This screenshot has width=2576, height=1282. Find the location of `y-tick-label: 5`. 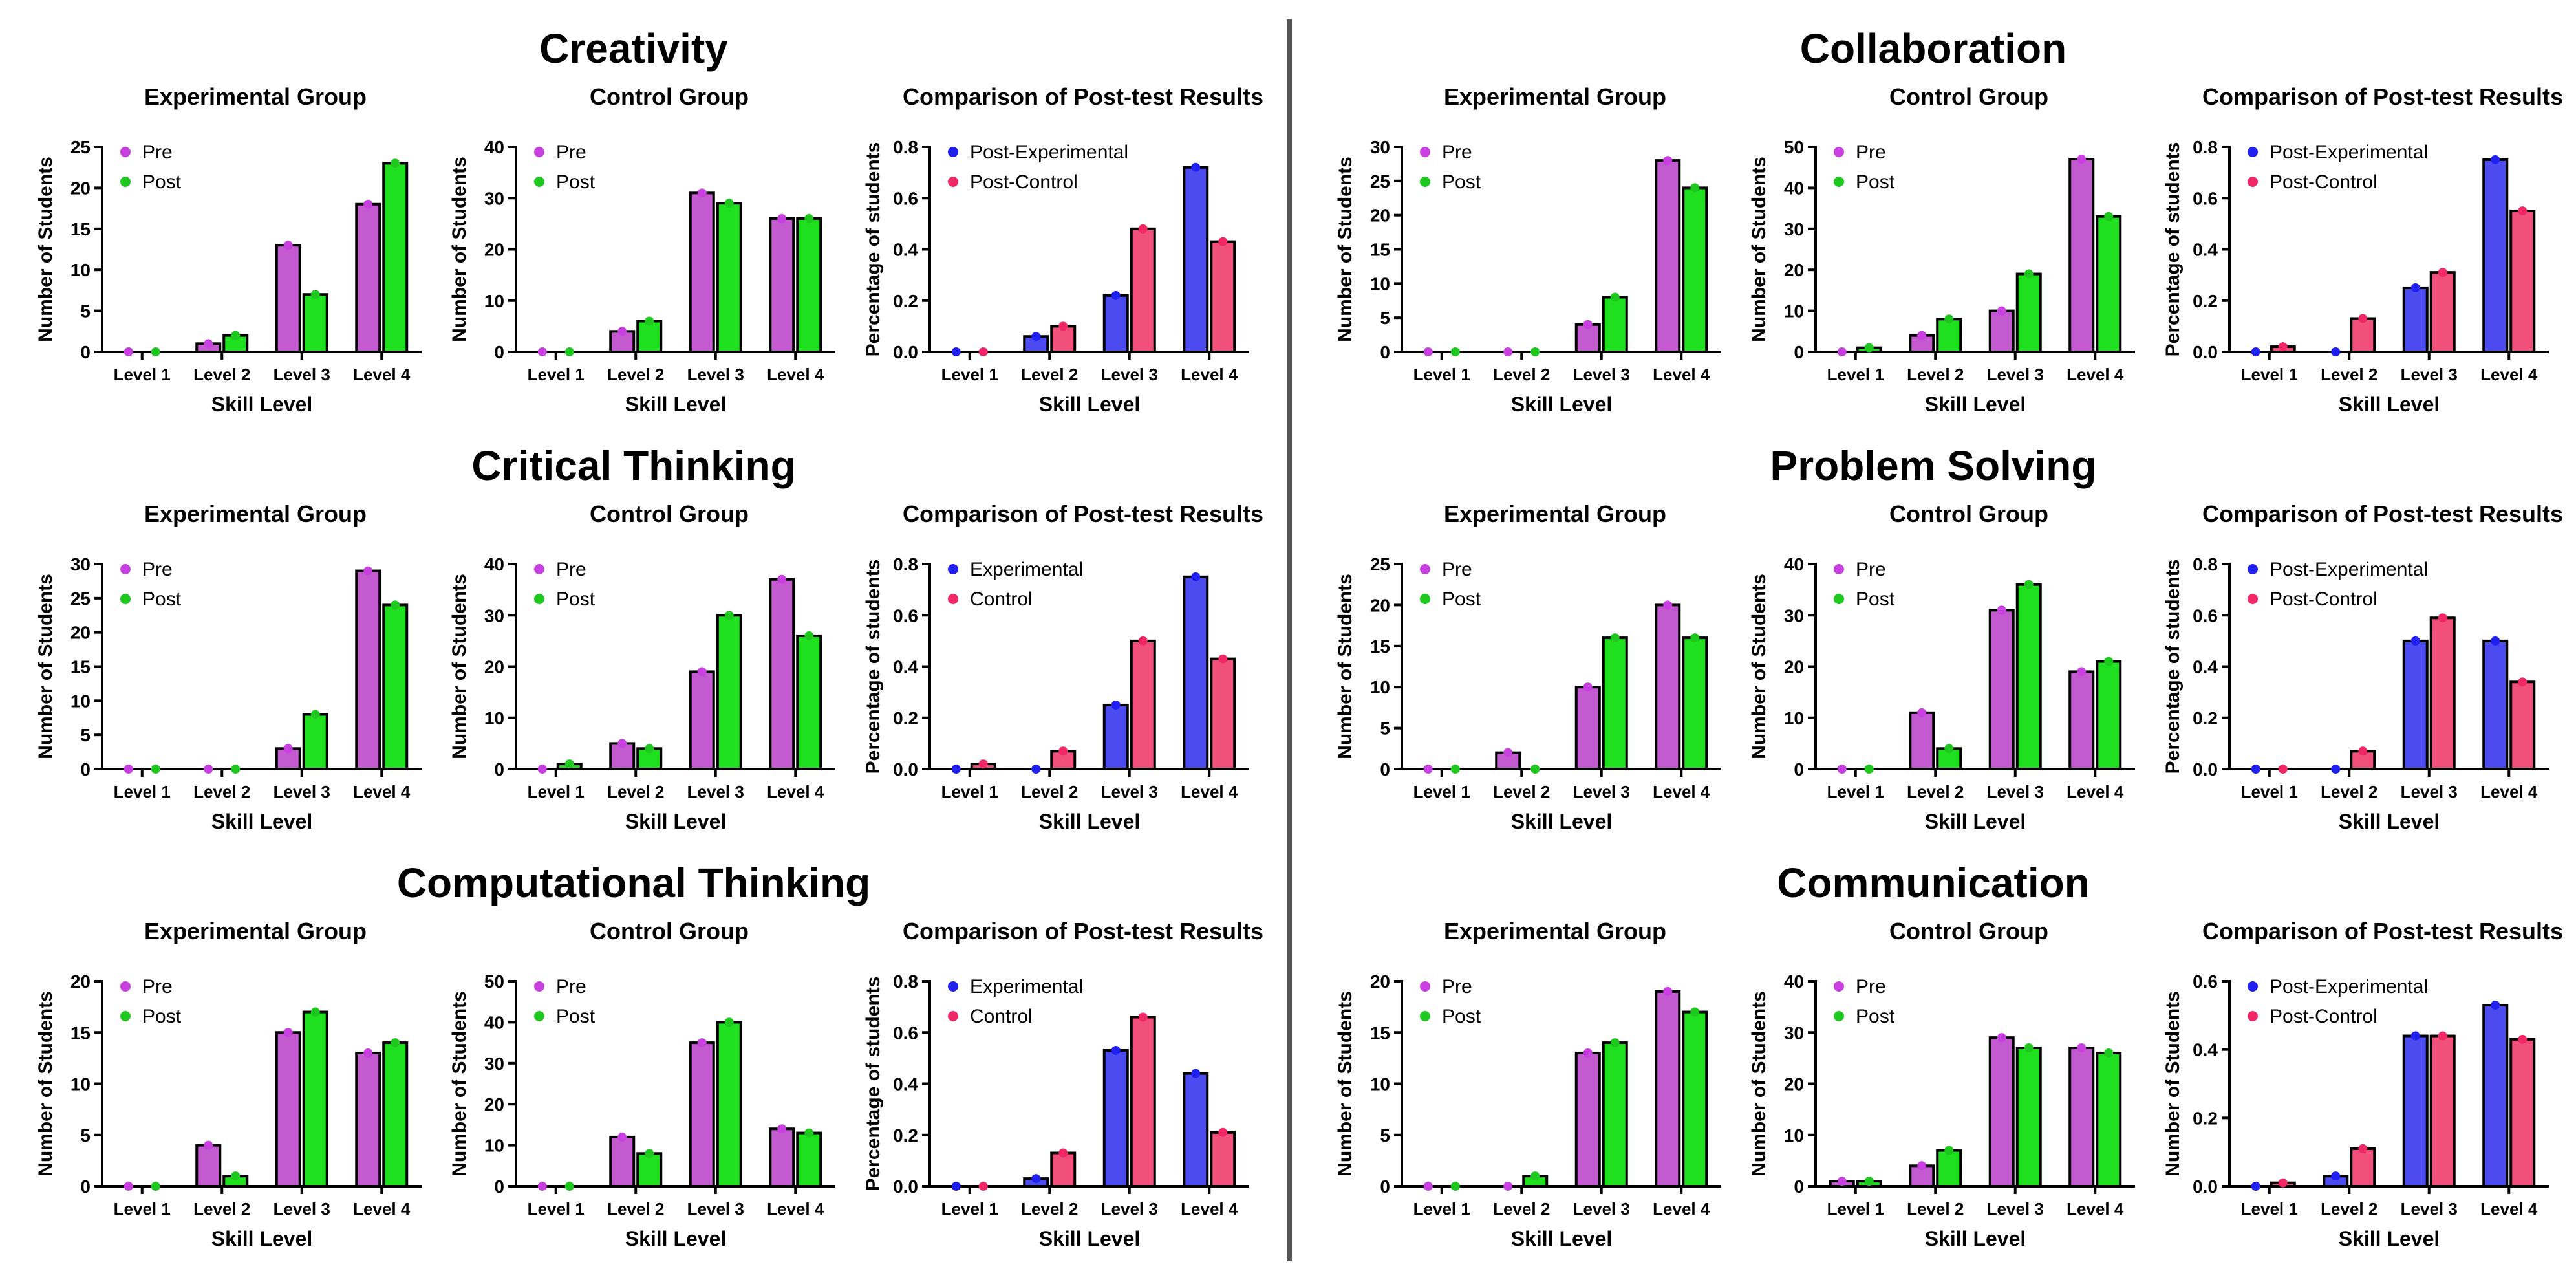

y-tick-label: 5 is located at coordinates (85, 735).